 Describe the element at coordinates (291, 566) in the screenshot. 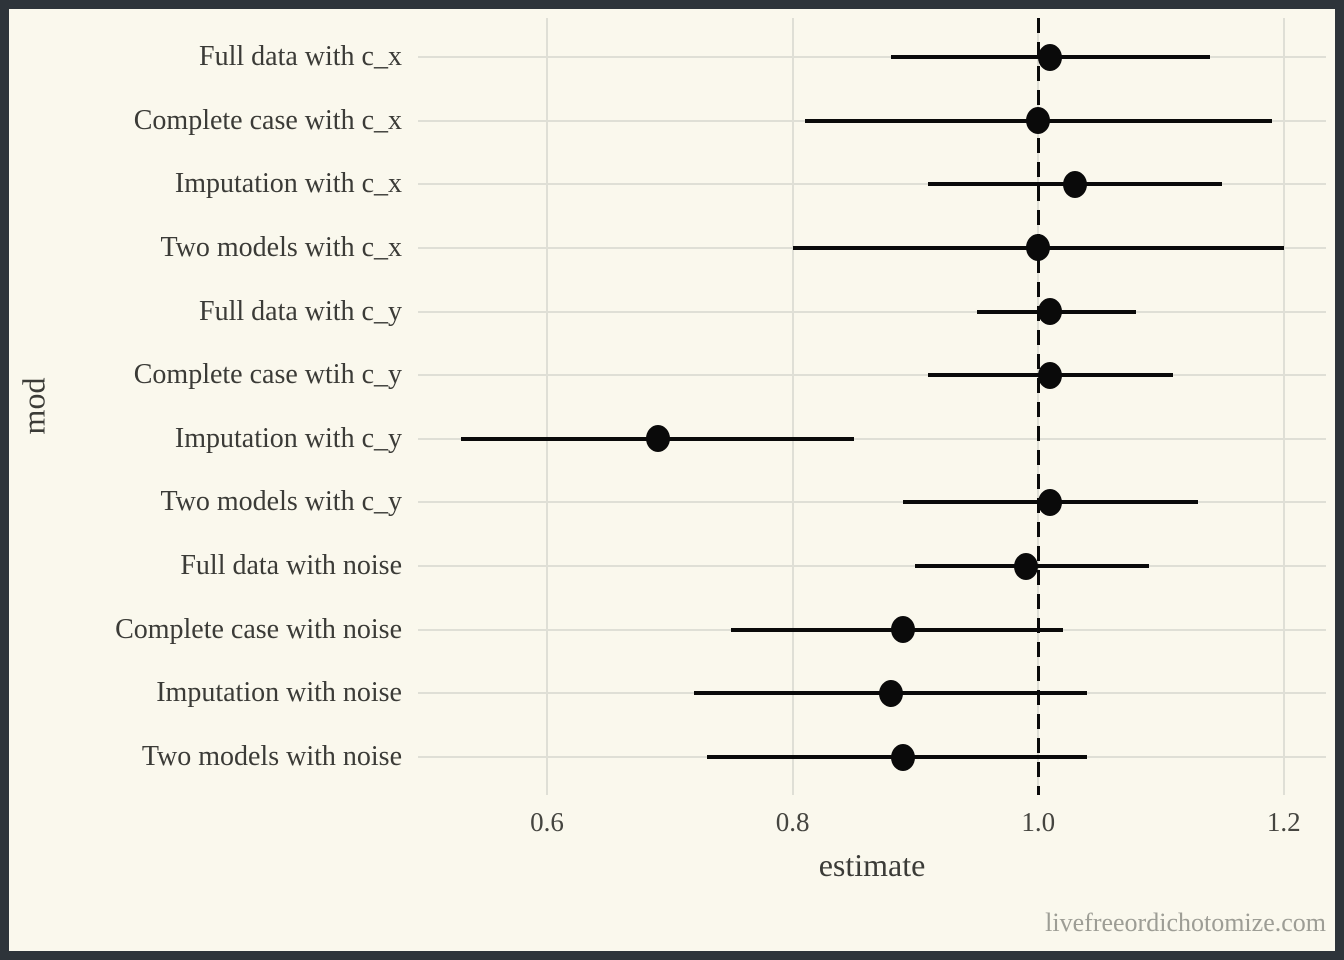

I see `y-axis-category-label: Full data with noise` at that location.